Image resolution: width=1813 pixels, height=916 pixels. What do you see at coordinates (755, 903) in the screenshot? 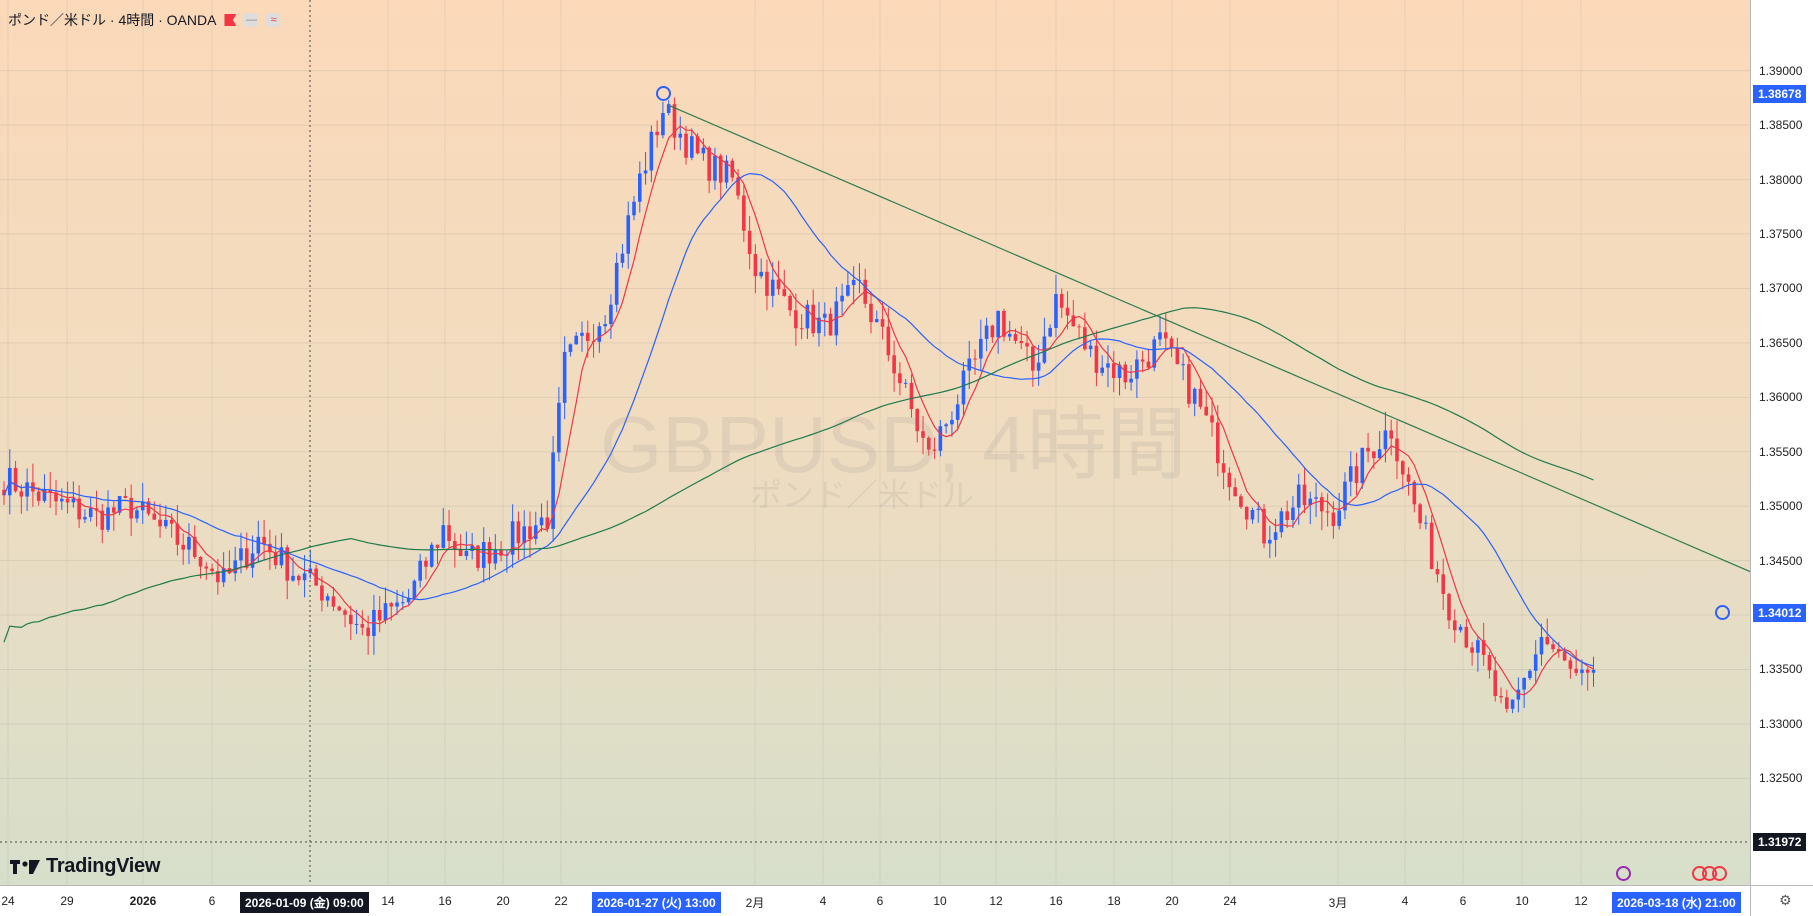
I see `x-tick-label: 2月` at bounding box center [755, 903].